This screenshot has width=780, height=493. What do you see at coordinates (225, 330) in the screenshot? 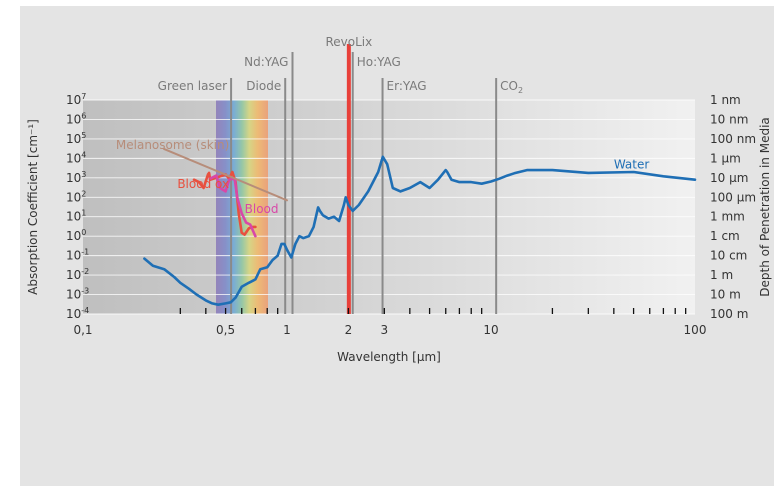
I see `x-tick-label: 0,5` at bounding box center [225, 330].